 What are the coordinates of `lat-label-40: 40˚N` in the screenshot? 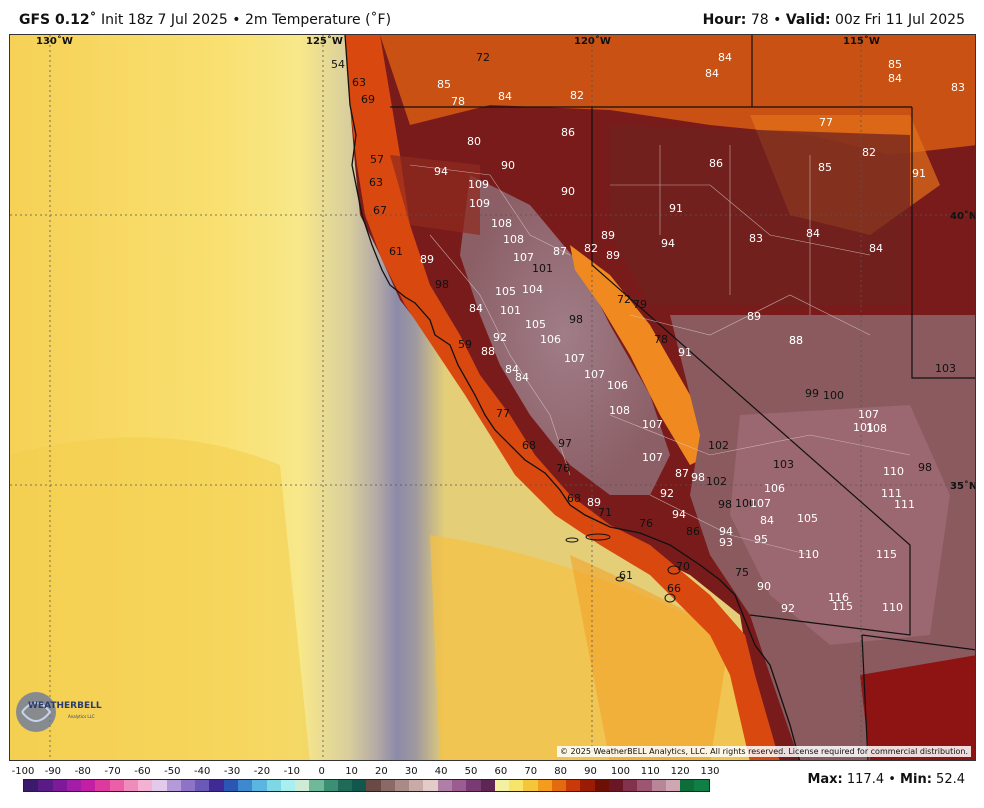 It's located at (963, 216).